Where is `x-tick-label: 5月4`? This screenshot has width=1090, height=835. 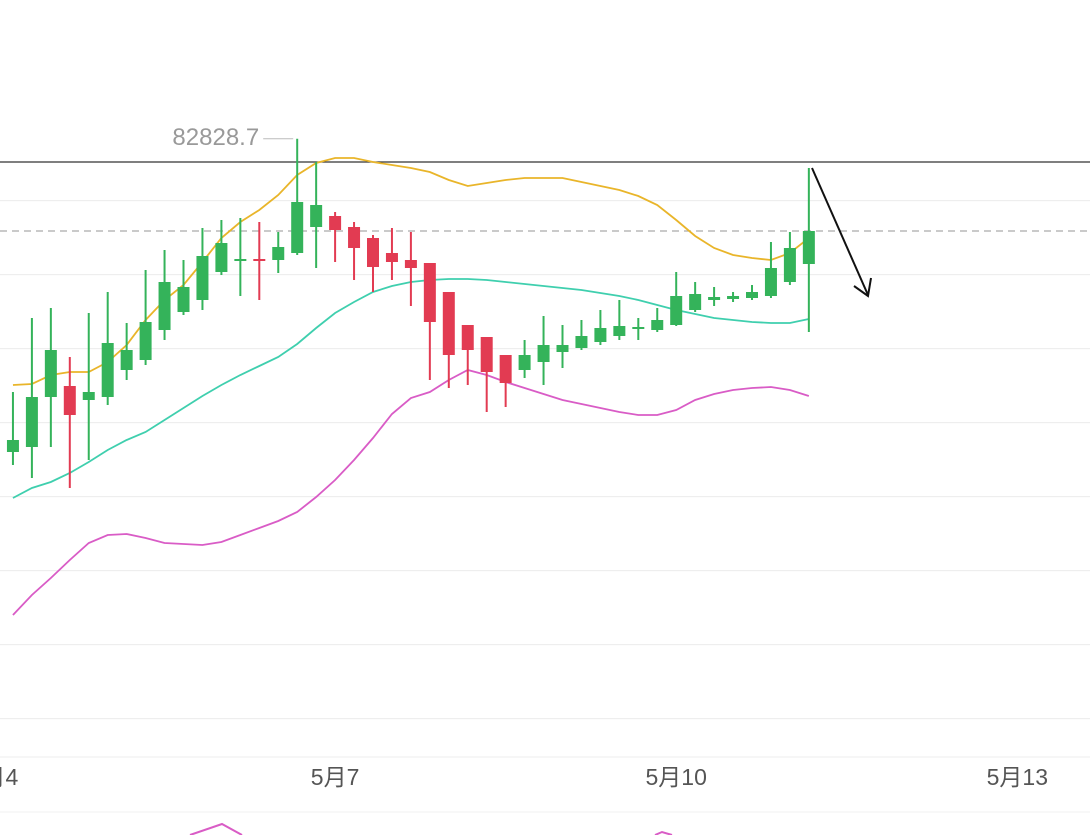 x-tick-label: 5月4 is located at coordinates (9, 777).